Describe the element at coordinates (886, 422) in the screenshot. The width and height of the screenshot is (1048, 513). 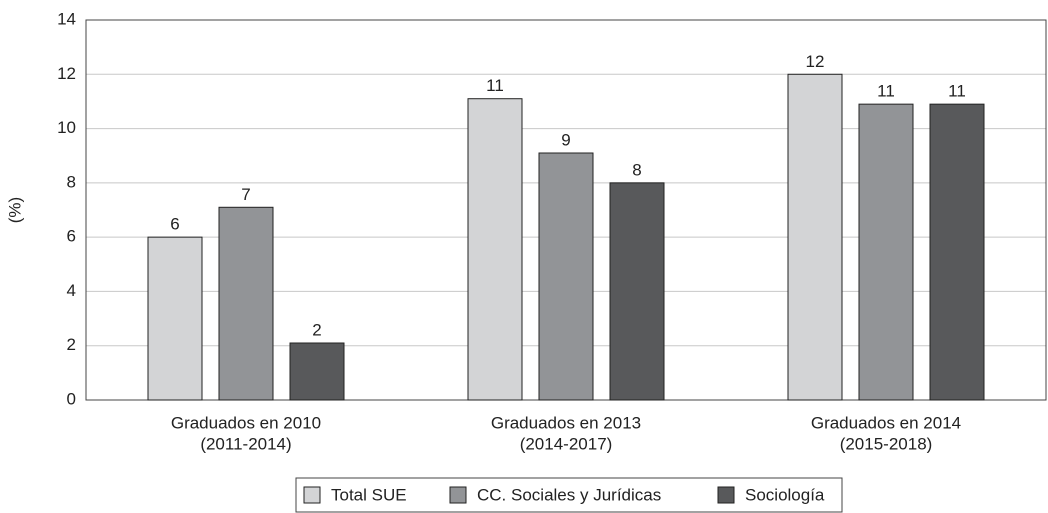
I see `x-tick-label: Graduados en 2014` at that location.